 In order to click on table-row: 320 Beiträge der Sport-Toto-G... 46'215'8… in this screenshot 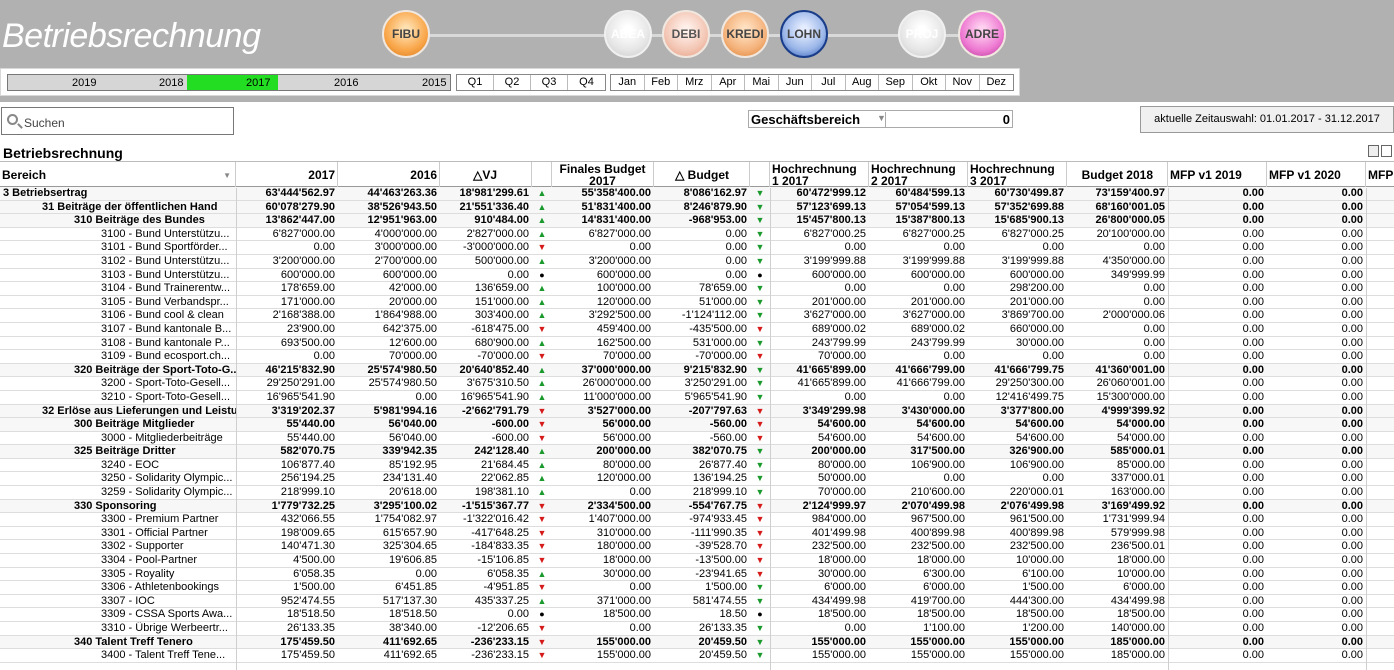, I will do `click(697, 370)`.